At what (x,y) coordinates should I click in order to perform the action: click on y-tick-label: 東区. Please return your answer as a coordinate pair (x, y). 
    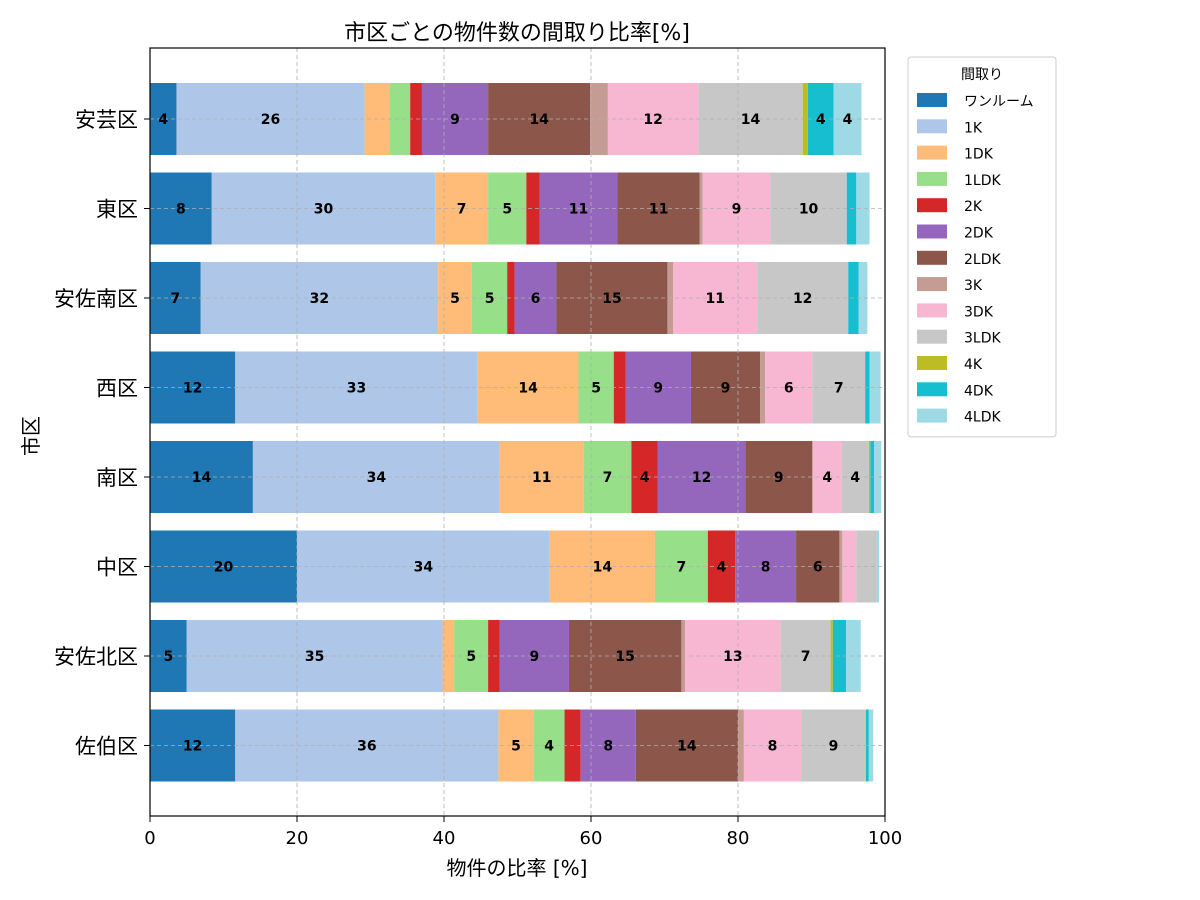
    Looking at the image, I should click on (117, 210).